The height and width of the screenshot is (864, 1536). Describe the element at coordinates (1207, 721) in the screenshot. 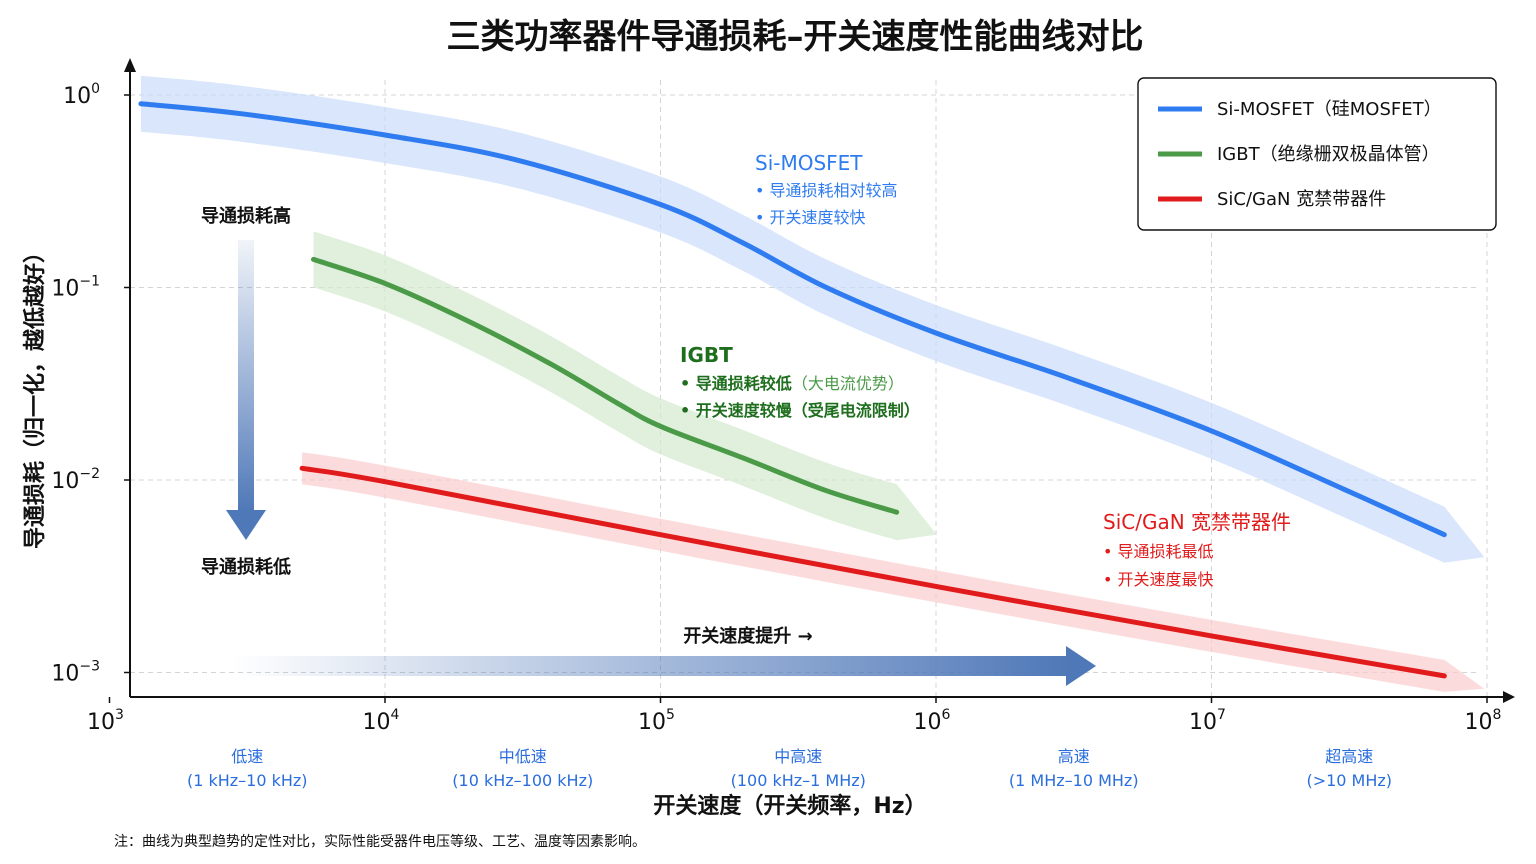

I see `x-tick-label: 107` at that location.